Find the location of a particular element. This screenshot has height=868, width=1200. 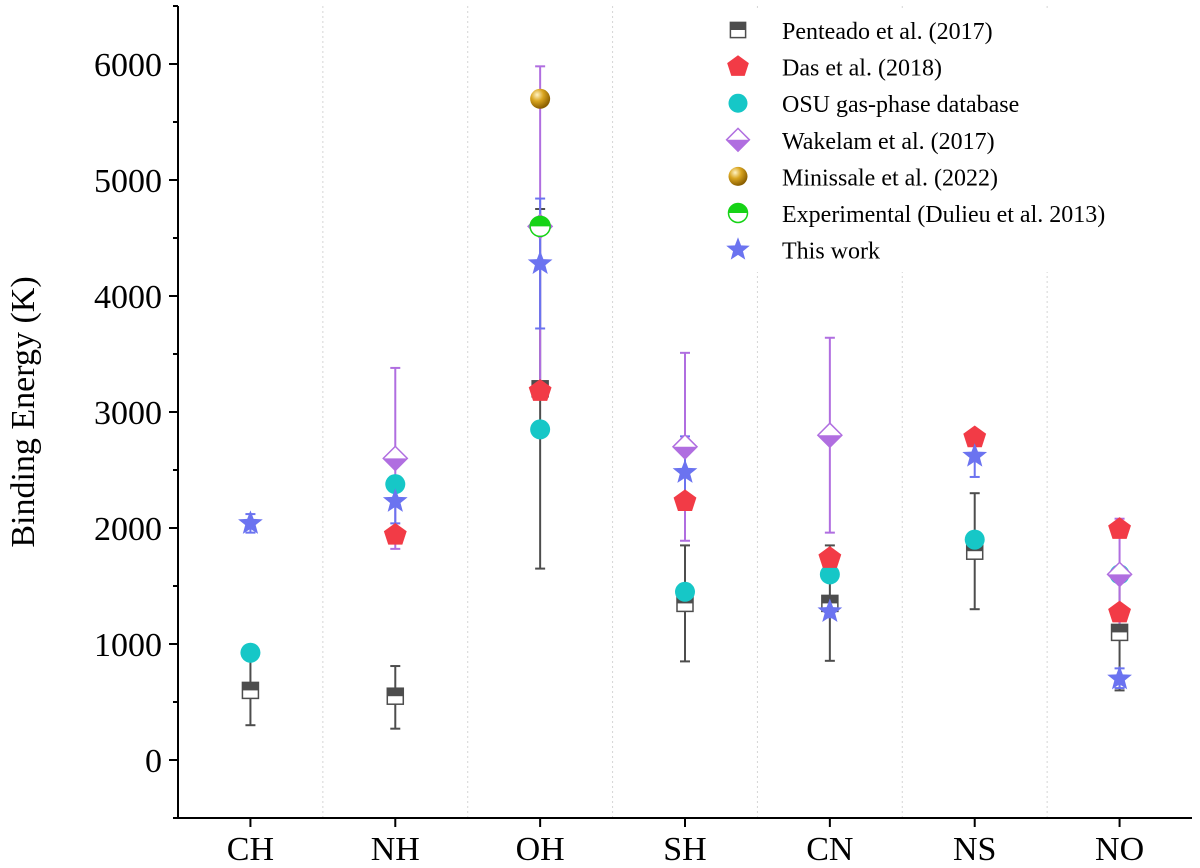

legend-label-wakelam: Wakelam et al. (2017) is located at coordinates (888, 142).